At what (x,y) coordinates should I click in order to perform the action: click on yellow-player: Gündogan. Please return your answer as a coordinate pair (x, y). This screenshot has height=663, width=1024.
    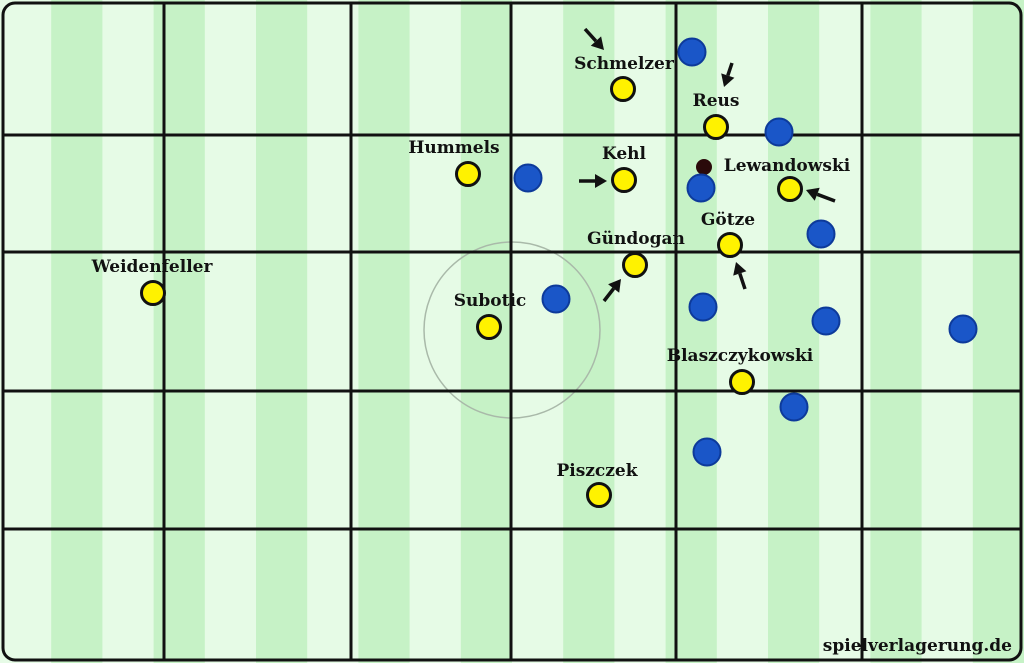
    Looking at the image, I should click on (636, 253).